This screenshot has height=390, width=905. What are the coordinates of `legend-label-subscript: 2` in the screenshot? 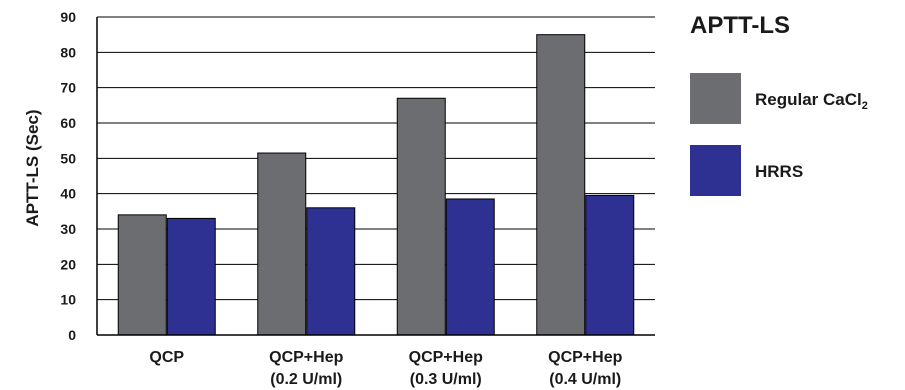 It's located at (865, 106).